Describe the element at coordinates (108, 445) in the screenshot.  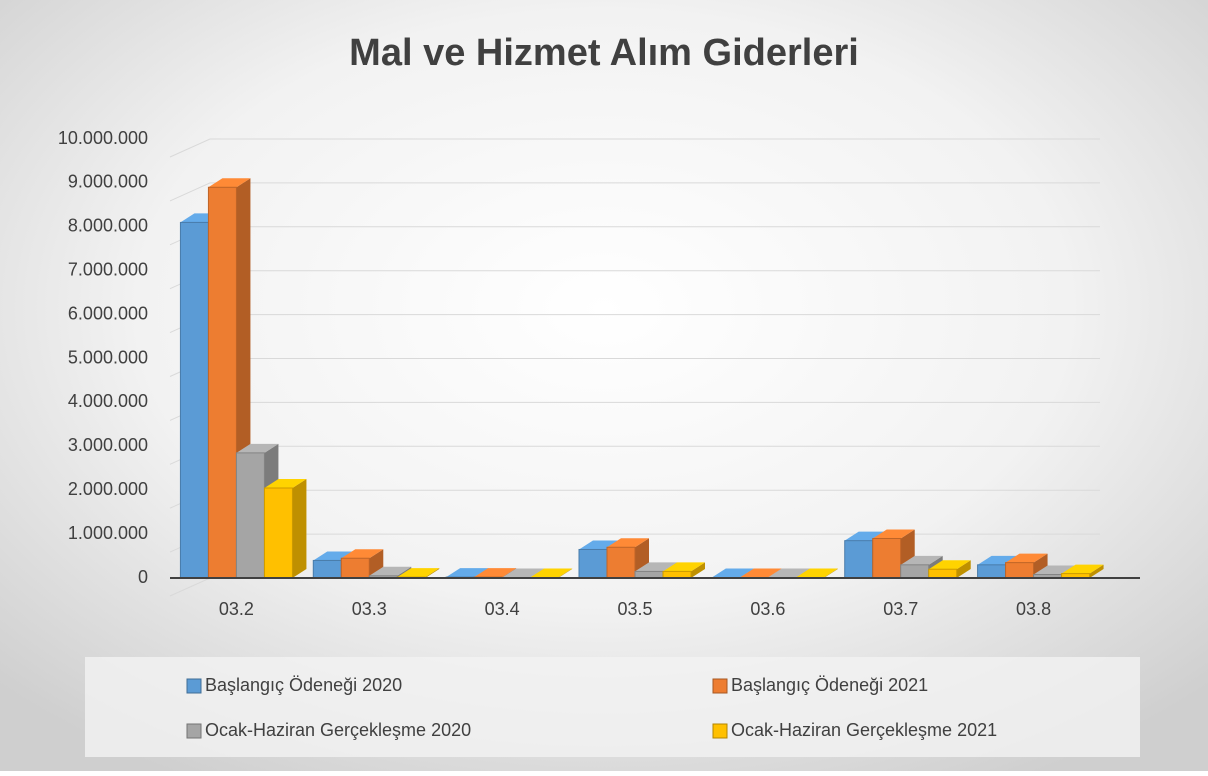
I see `y-tick-label: 3.000.000` at that location.